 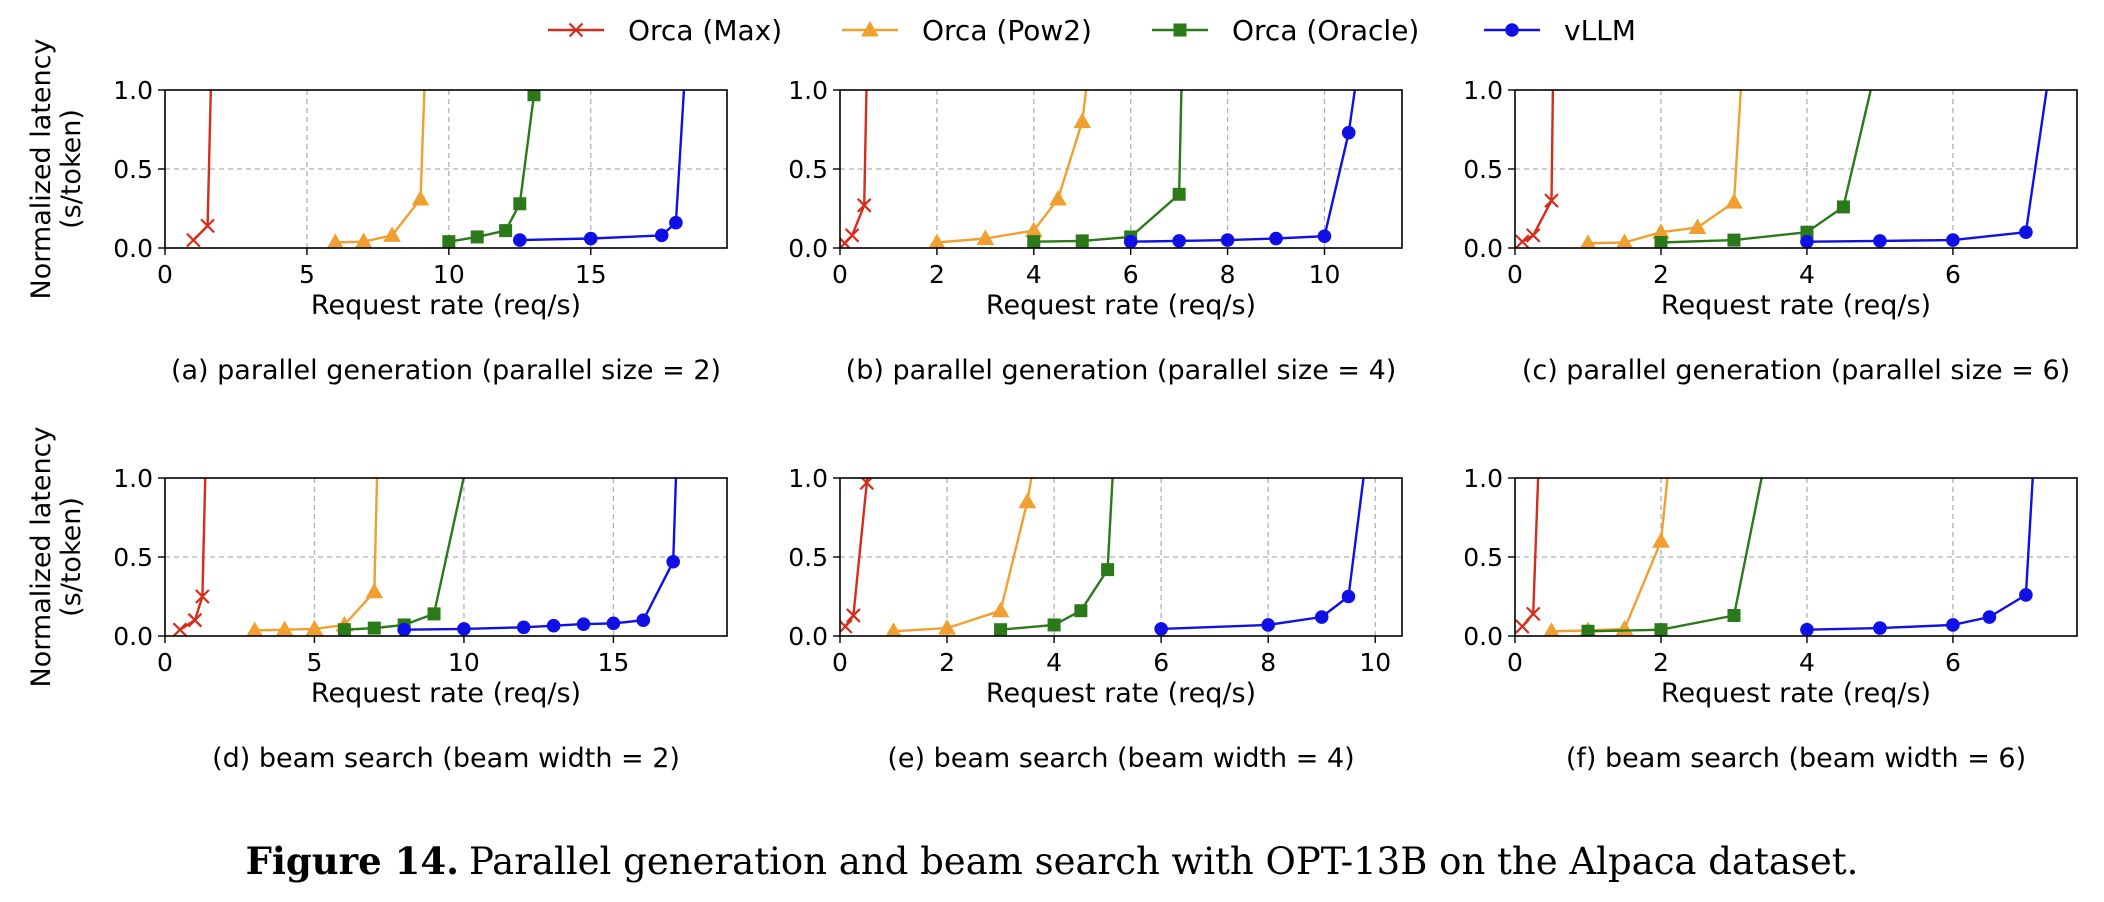 What do you see at coordinates (1120, 758) in the screenshot?
I see `subcaption: (e) beam search (beam width = 4)` at bounding box center [1120, 758].